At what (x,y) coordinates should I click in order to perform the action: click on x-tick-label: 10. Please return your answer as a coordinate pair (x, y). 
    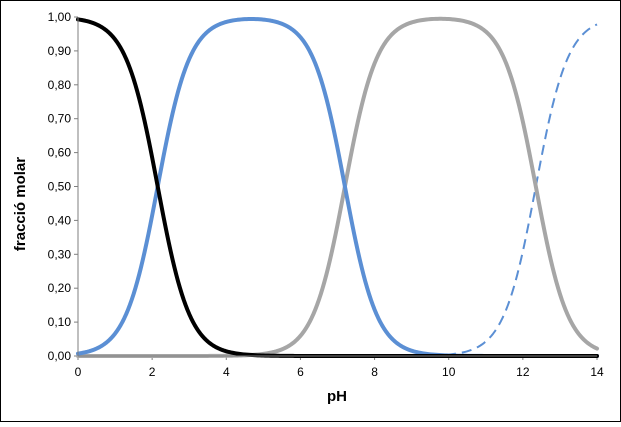
    Looking at the image, I should click on (449, 372).